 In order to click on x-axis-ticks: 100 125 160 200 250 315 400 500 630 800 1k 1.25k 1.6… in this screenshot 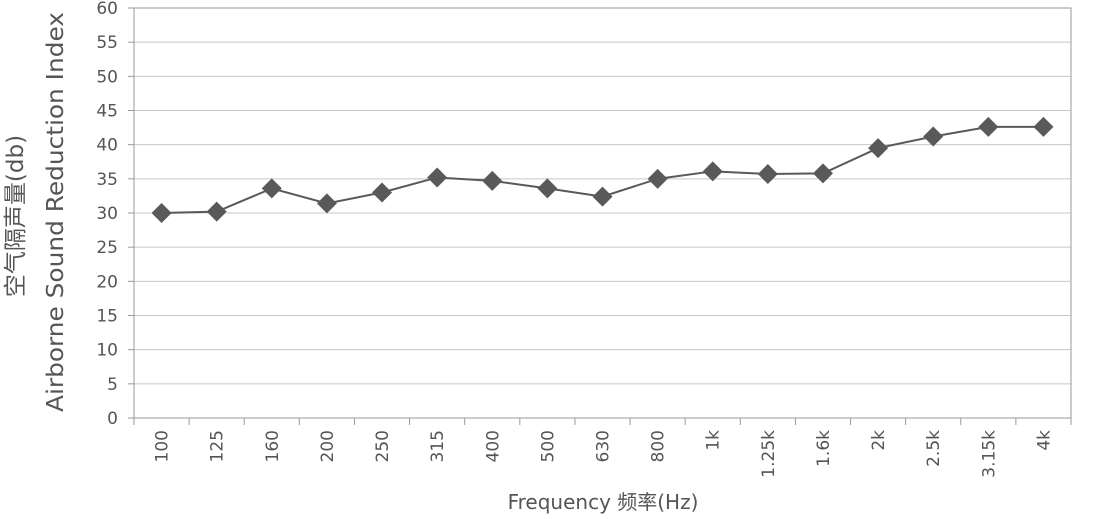, I will do `click(602, 448)`.